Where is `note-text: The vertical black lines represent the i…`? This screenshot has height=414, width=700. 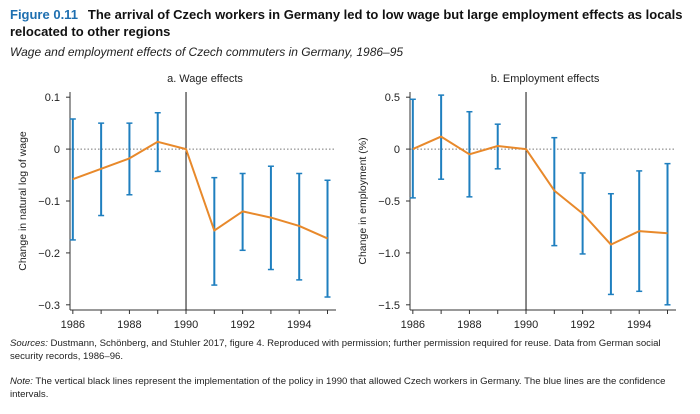
note-text: The vertical black lines represent the i… is located at coordinates (338, 388).